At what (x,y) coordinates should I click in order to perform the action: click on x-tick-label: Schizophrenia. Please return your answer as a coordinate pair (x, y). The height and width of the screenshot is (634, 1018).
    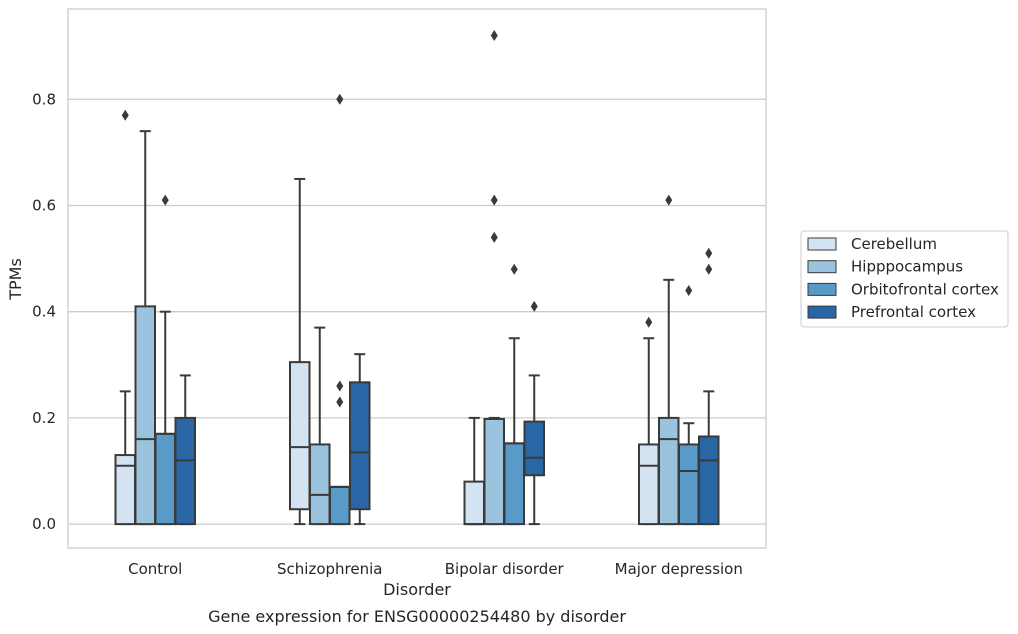
    Looking at the image, I should click on (329, 569).